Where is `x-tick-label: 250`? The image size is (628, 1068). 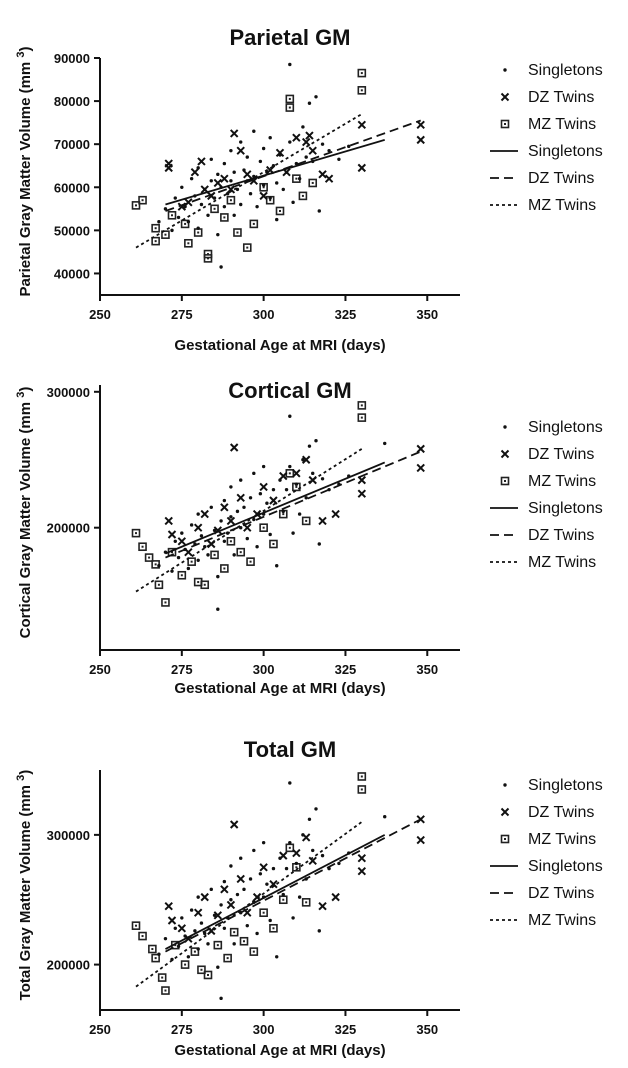 x-tick-label: 250 is located at coordinates (100, 669).